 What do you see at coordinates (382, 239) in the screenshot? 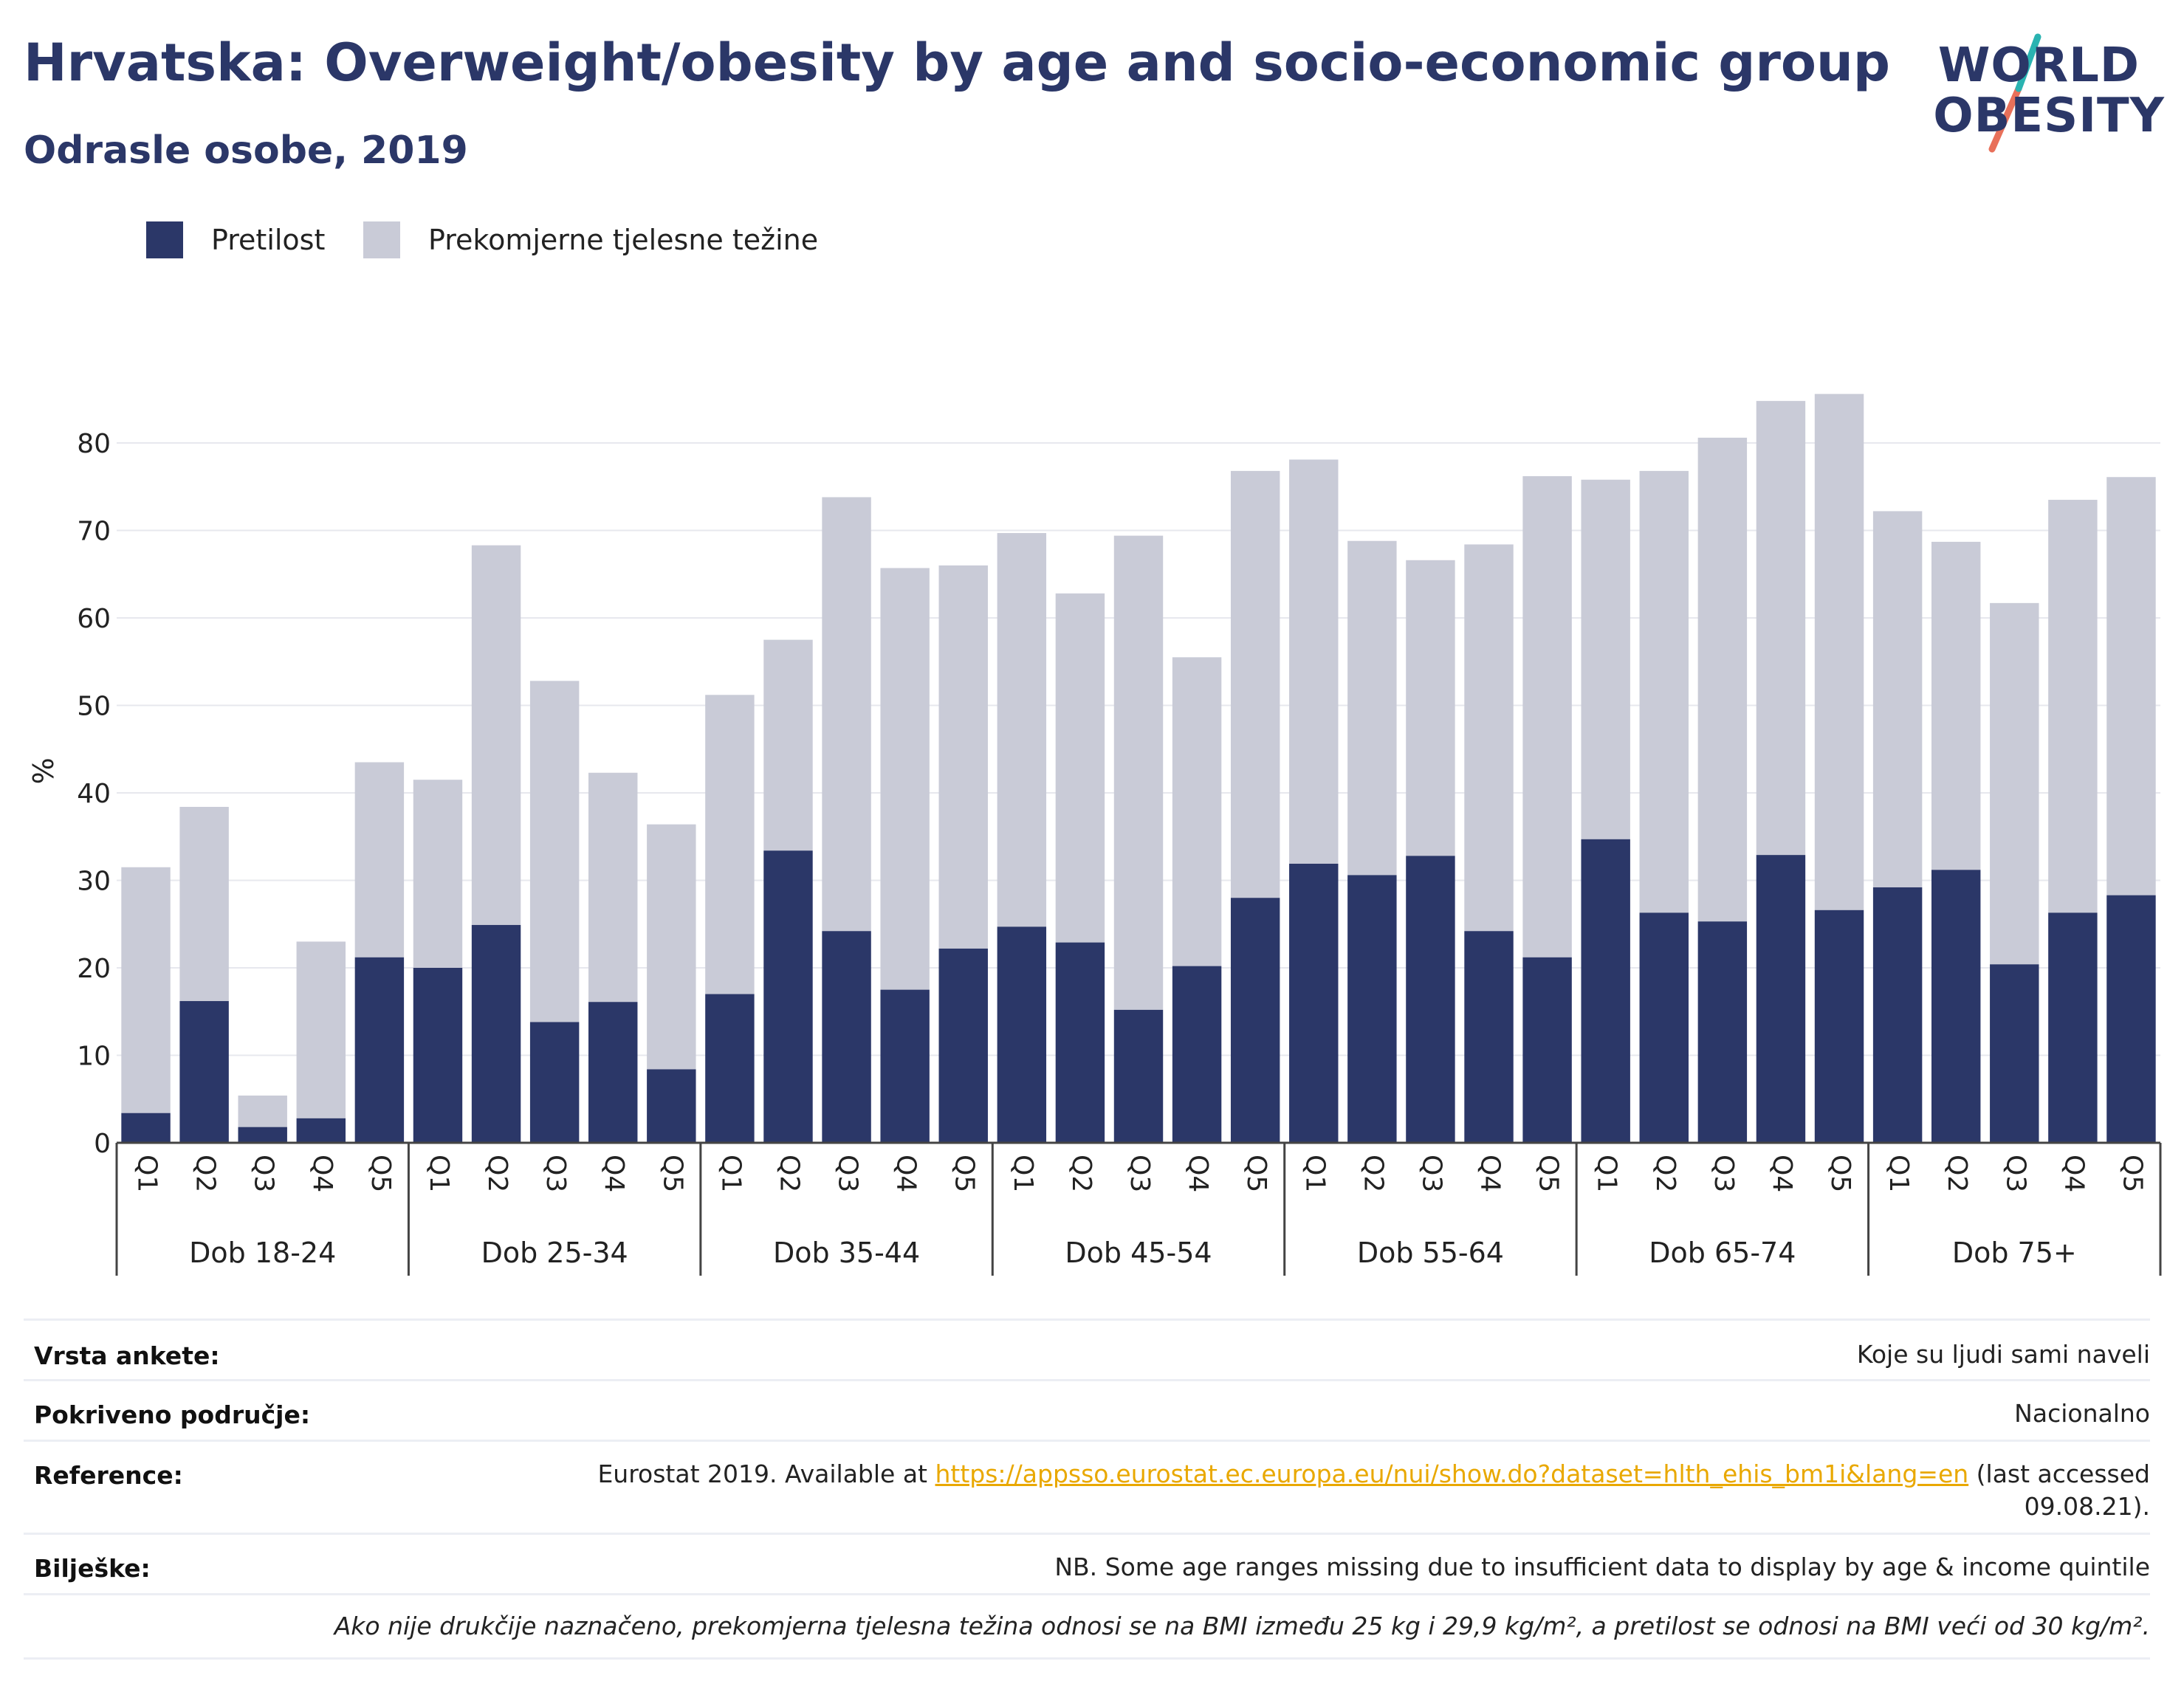
I see `legend-swatch-overweight` at bounding box center [382, 239].